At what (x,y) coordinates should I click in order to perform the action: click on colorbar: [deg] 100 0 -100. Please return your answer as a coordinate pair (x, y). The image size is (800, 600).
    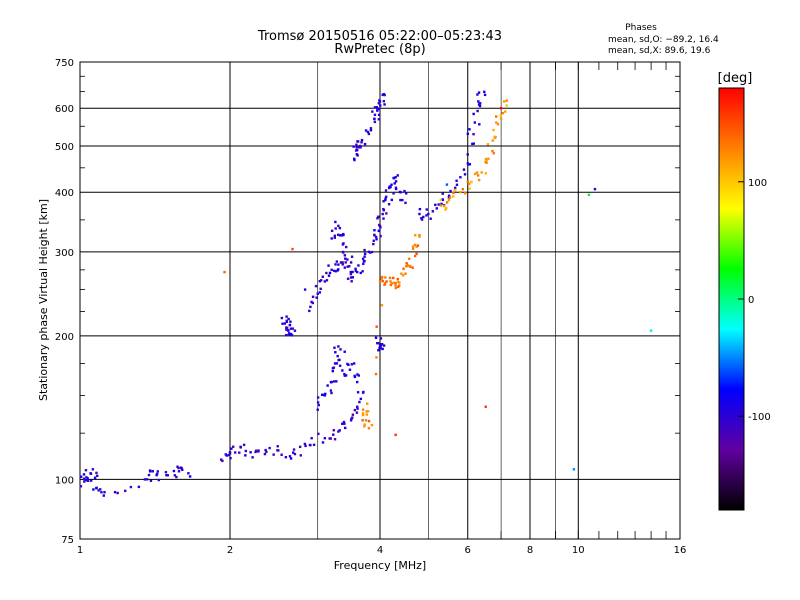
    Looking at the image, I should click on (744, 291).